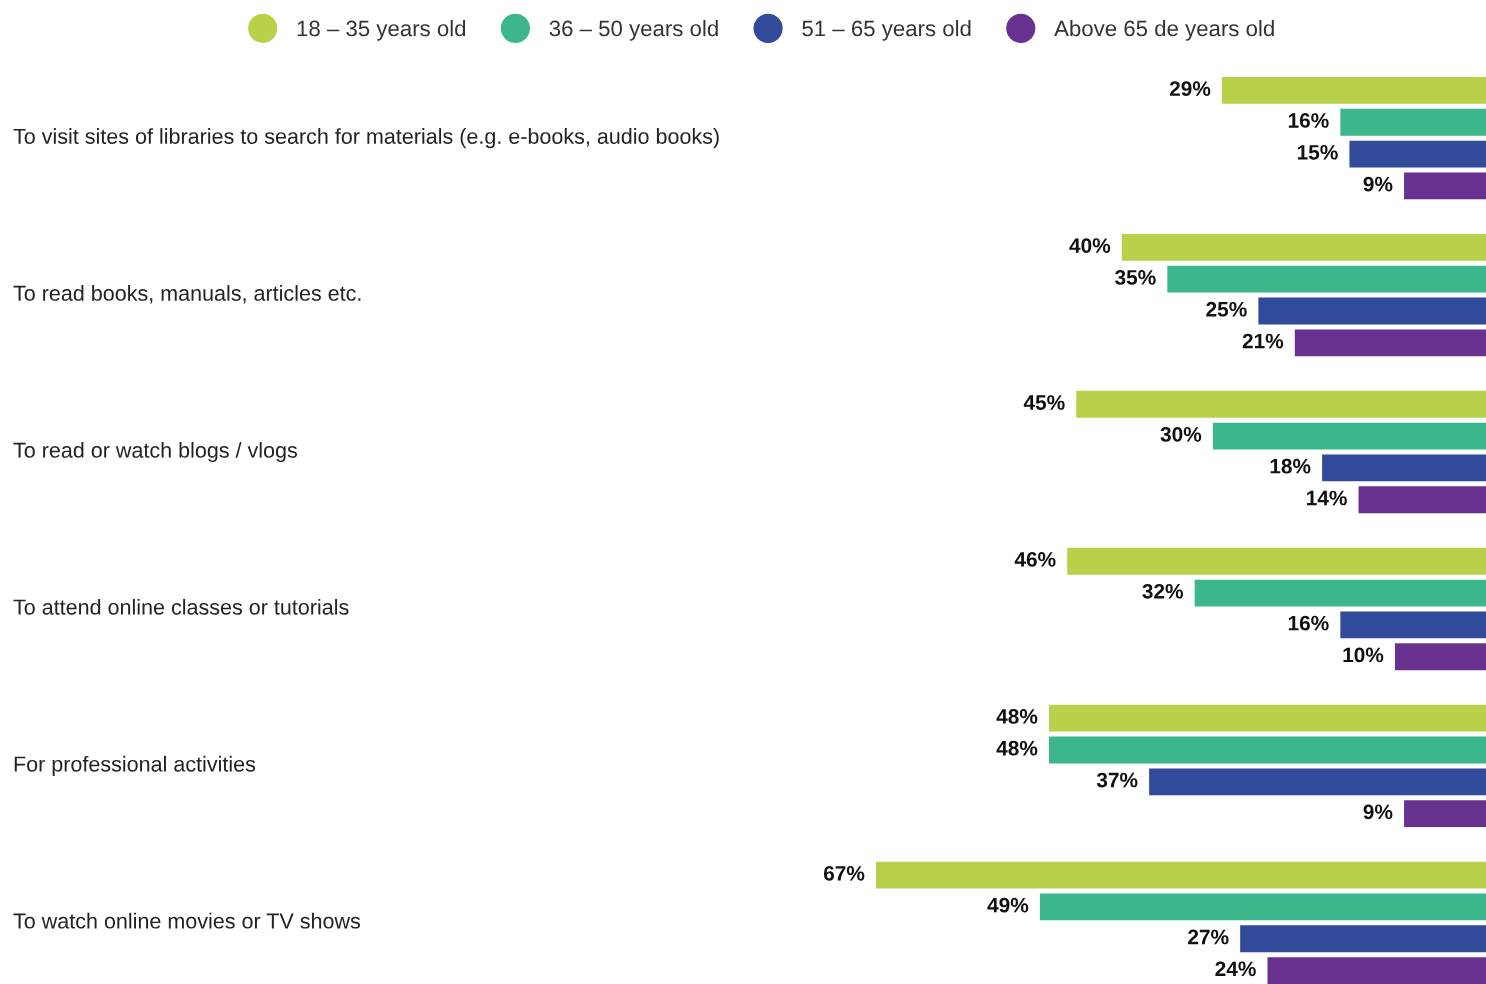 This screenshot has width=1486, height=984. Describe the element at coordinates (1327, 498) in the screenshot. I see `data-label: 14%` at that location.